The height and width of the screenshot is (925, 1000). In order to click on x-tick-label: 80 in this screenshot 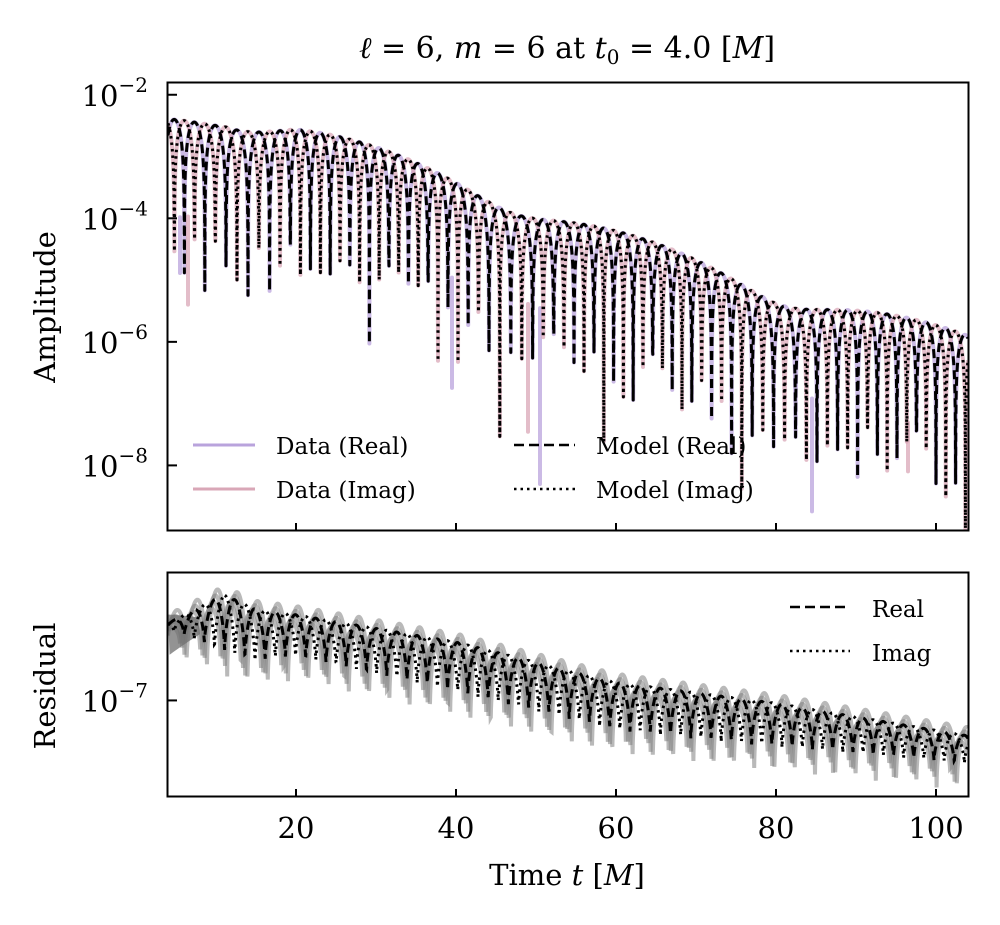, I will do `click(776, 828)`.